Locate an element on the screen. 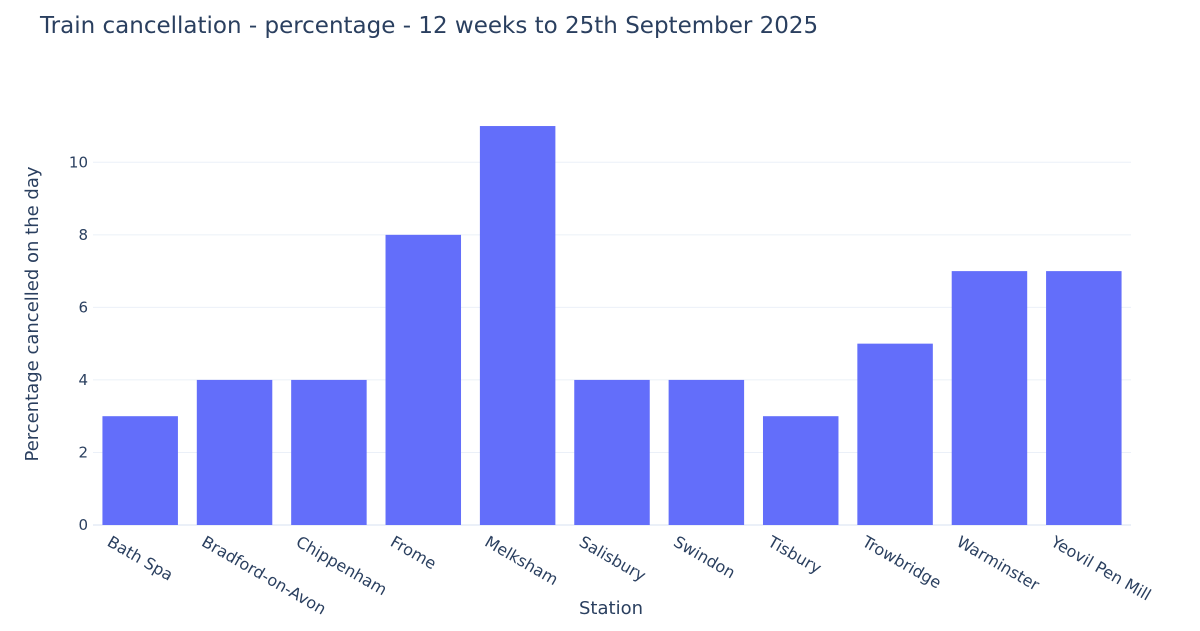 The width and height of the screenshot is (1200, 631). bar-melksham is located at coordinates (517, 326).